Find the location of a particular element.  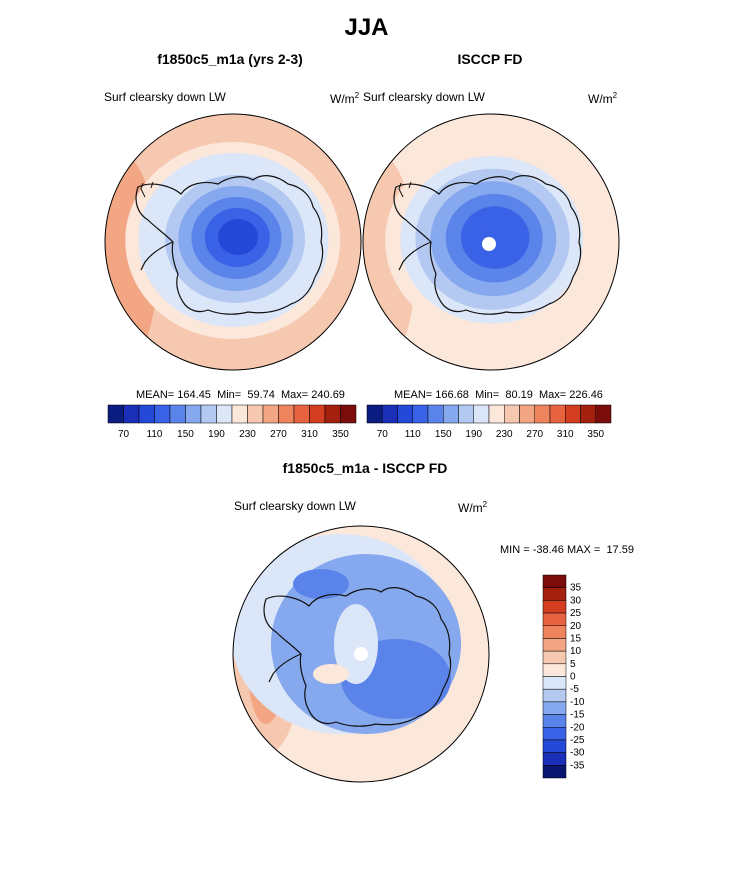

obs-field-label: Surf clearsky down LW is located at coordinates (424, 97).